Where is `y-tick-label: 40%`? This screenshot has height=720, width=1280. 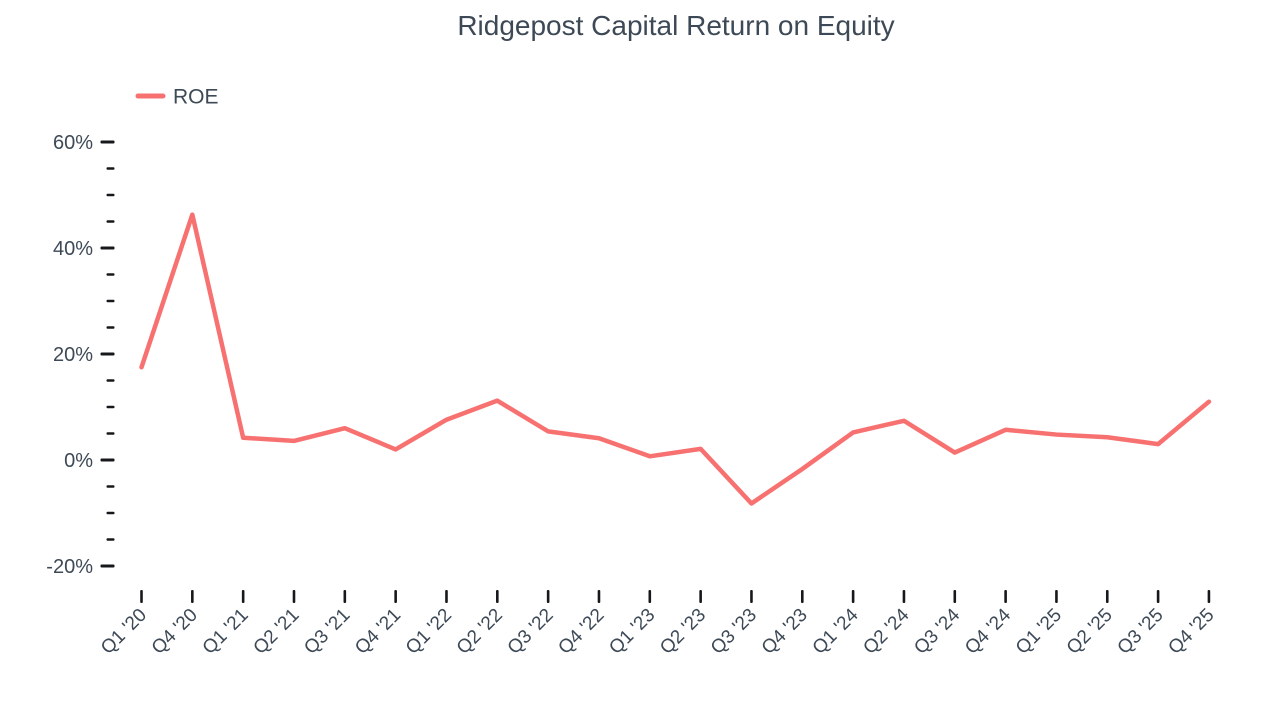 y-tick-label: 40% is located at coordinates (73, 249).